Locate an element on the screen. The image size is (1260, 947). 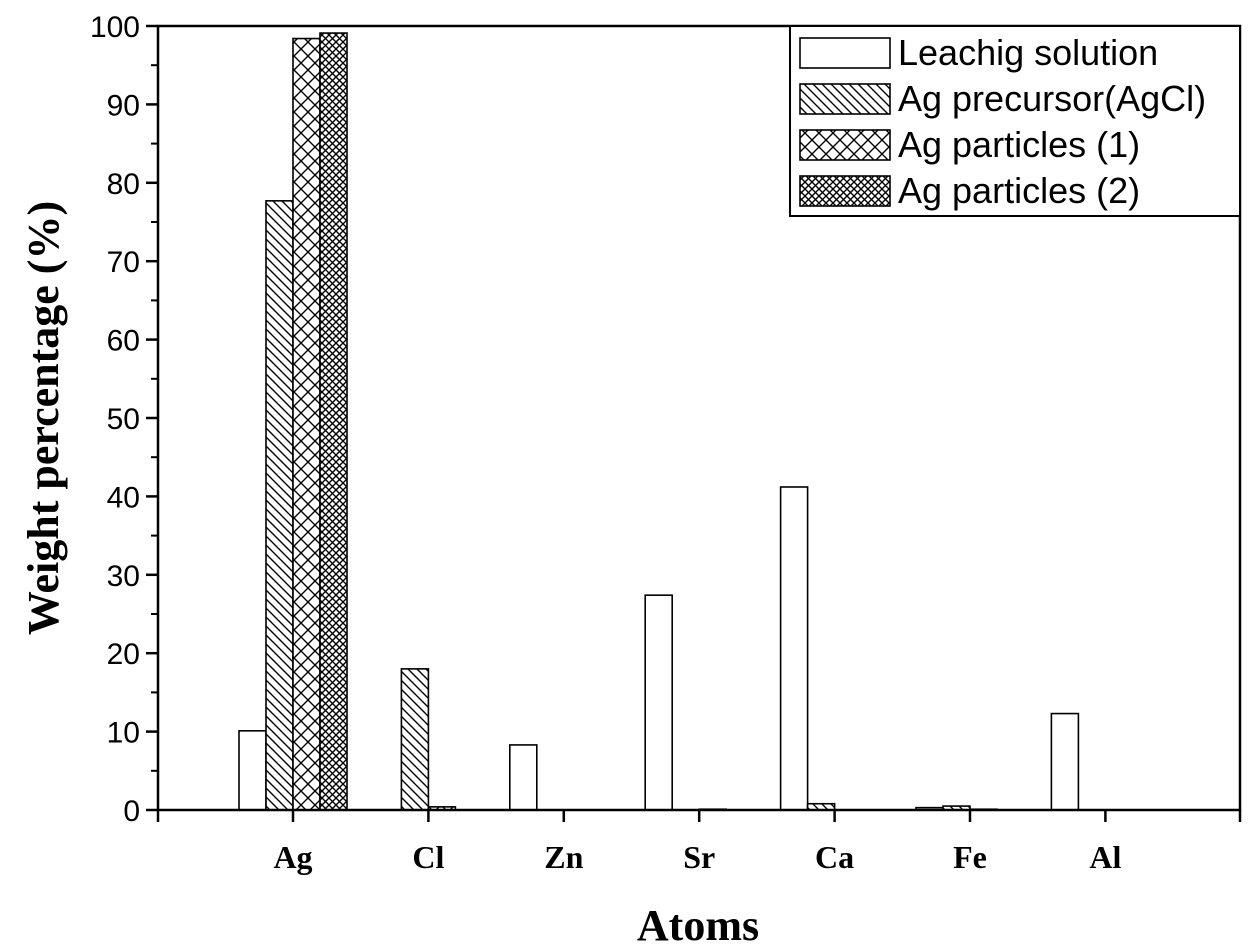
y-tick-label: 30 is located at coordinates (123, 576).